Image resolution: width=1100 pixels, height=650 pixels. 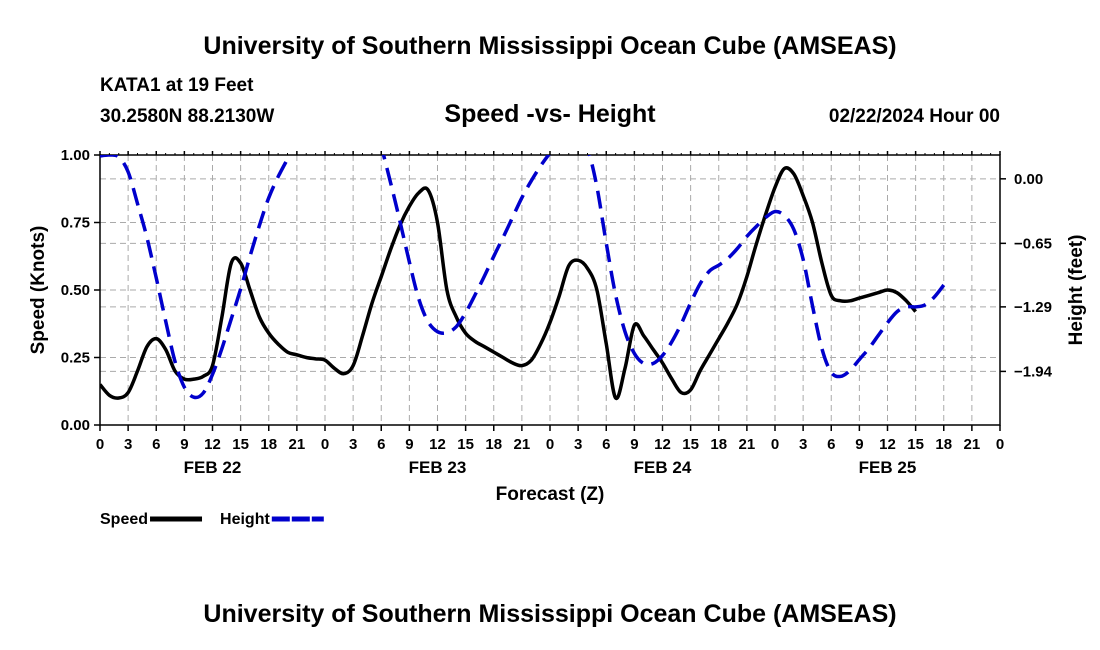 What do you see at coordinates (75, 290) in the screenshot?
I see `y-tick-label: 0.50` at bounding box center [75, 290].